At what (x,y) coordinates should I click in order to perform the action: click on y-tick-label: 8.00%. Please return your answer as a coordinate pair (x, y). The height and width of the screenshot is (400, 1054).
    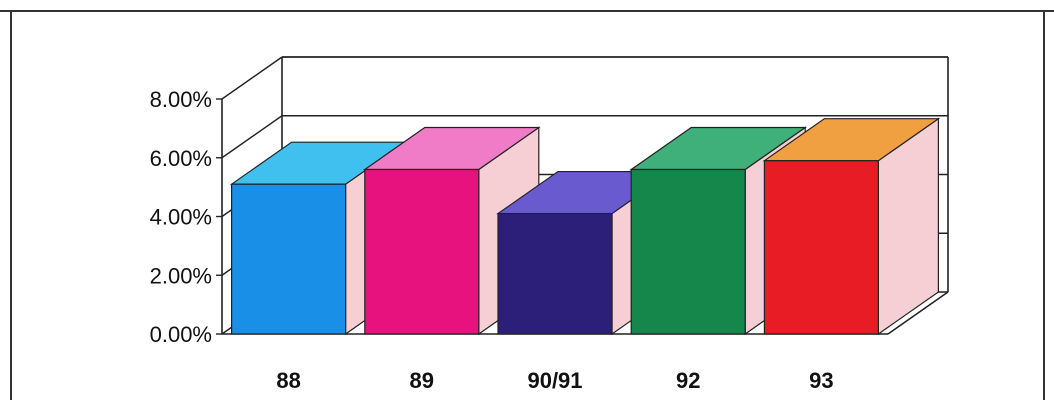
    Looking at the image, I should click on (181, 99).